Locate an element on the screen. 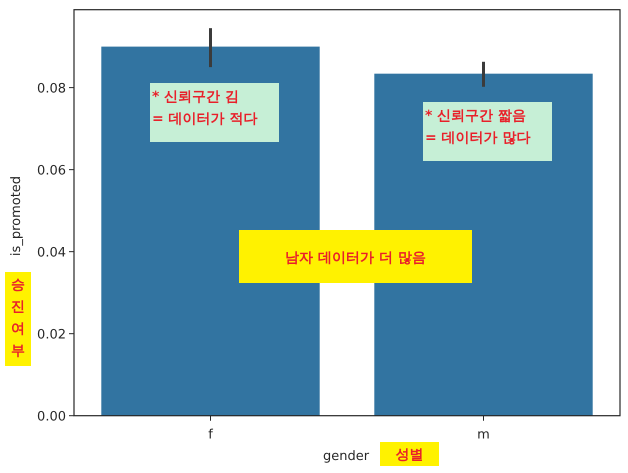  y-tick-label: 0.08 is located at coordinates (51, 89).